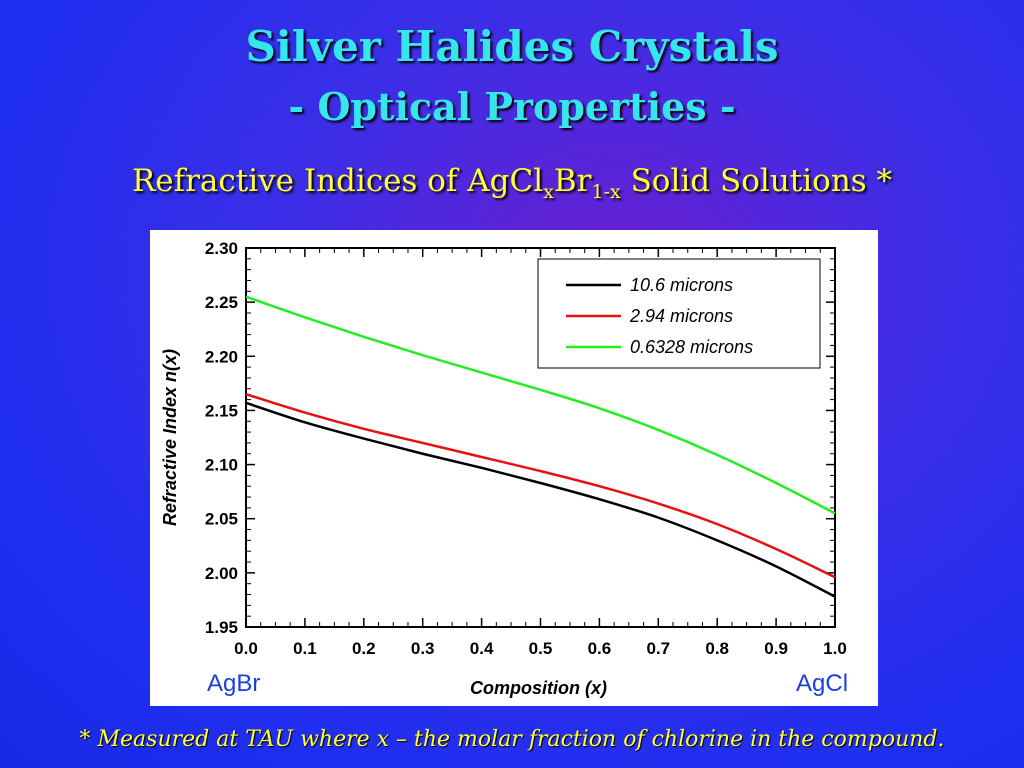 This screenshot has width=1024, height=768. Describe the element at coordinates (512, 106) in the screenshot. I see `slide-title-line2: - Optical Properties -` at that location.